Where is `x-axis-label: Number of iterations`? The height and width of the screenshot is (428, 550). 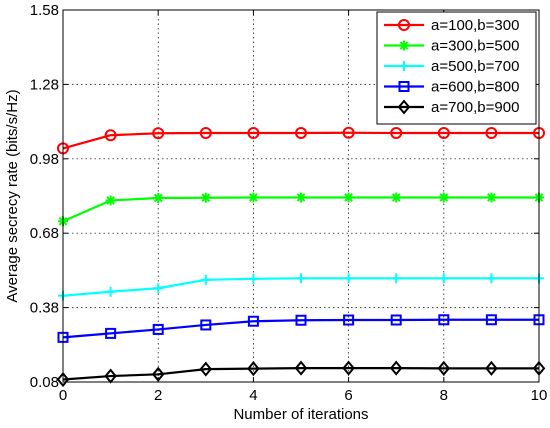 x-axis-label: Number of iterations is located at coordinates (300, 414).